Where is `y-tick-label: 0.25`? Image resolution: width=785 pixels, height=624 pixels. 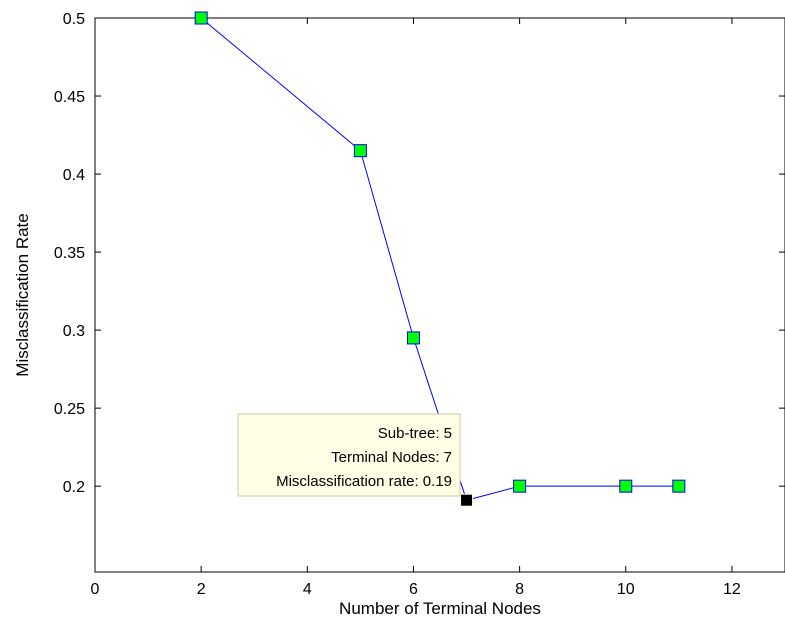
y-tick-label: 0.25 is located at coordinates (69, 409).